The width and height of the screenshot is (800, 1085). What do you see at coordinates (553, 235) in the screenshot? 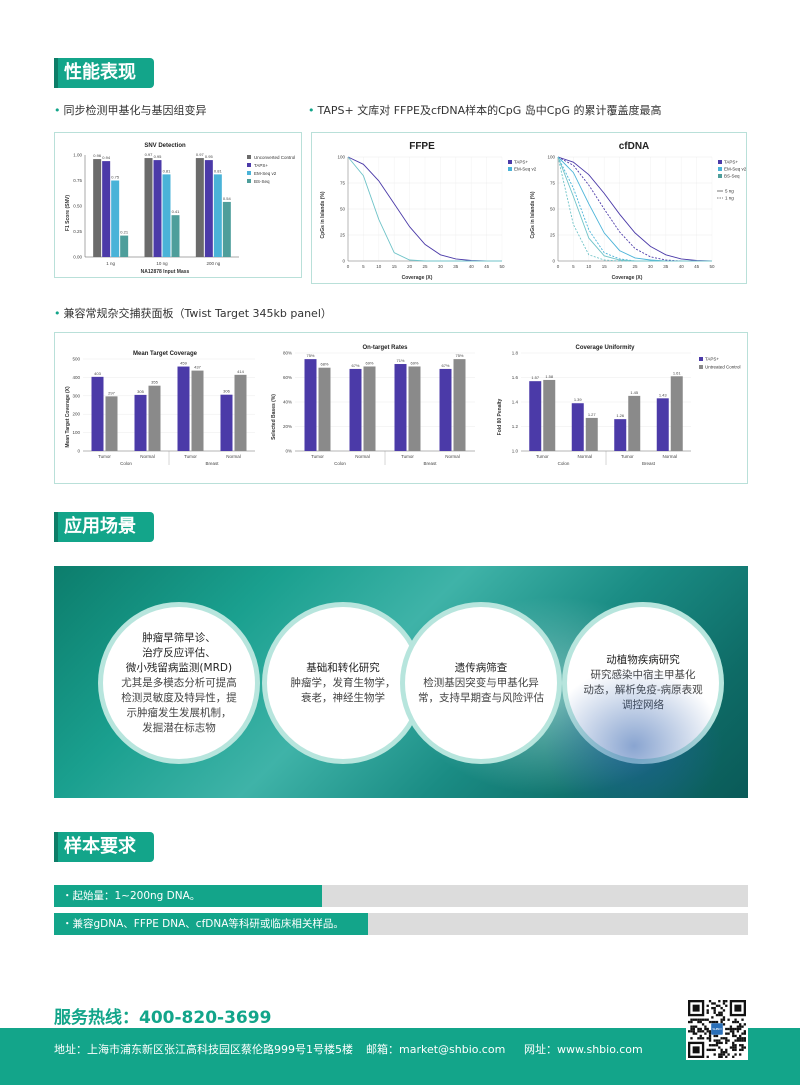
I see `y-tick-label: 25` at bounding box center [553, 235].